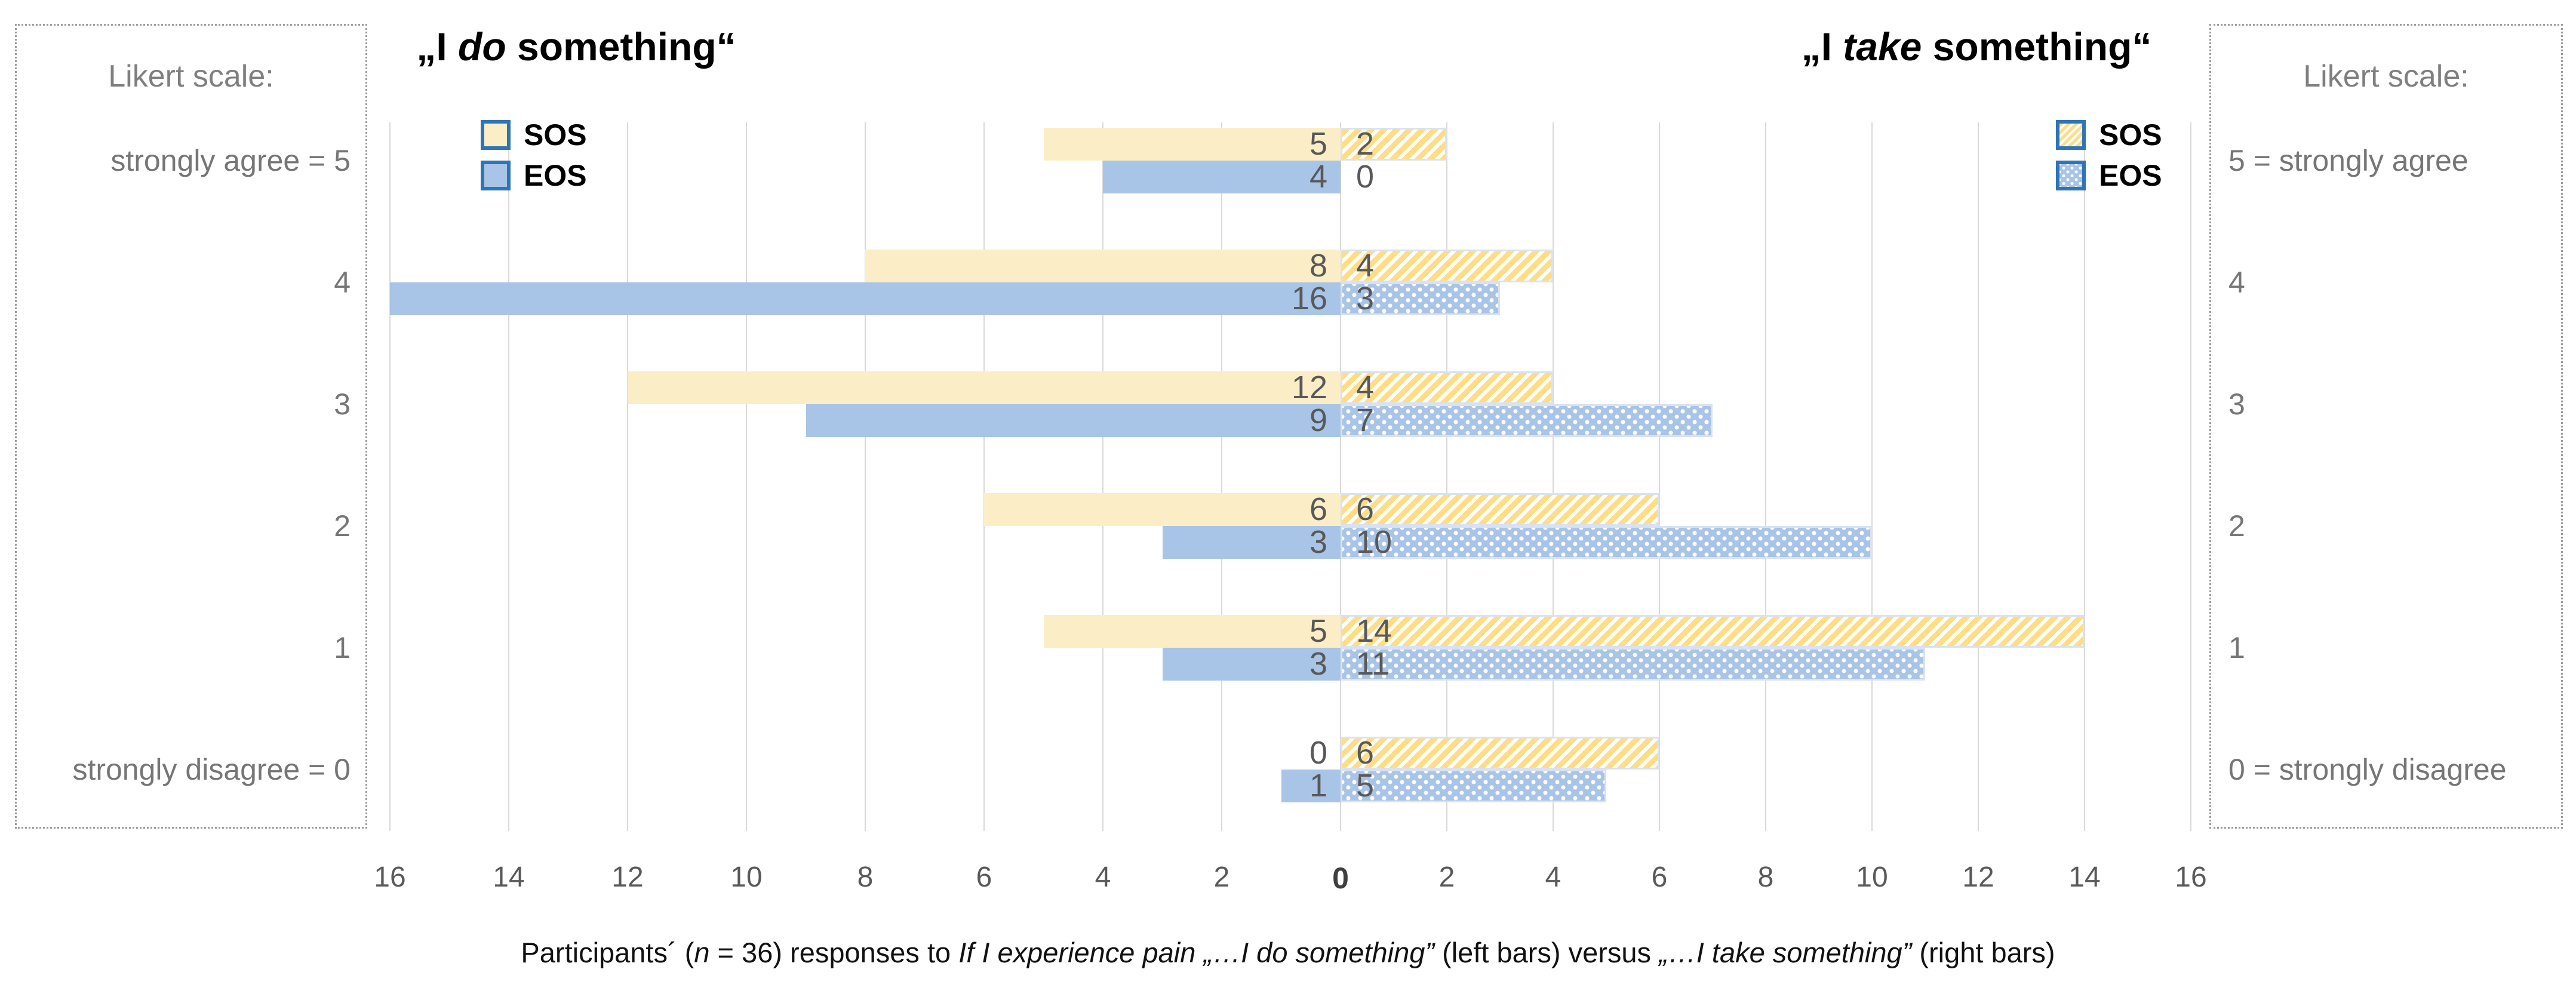 The image size is (2576, 994). I want to click on legend-item-right-eos: EOS, so click(2109, 175).